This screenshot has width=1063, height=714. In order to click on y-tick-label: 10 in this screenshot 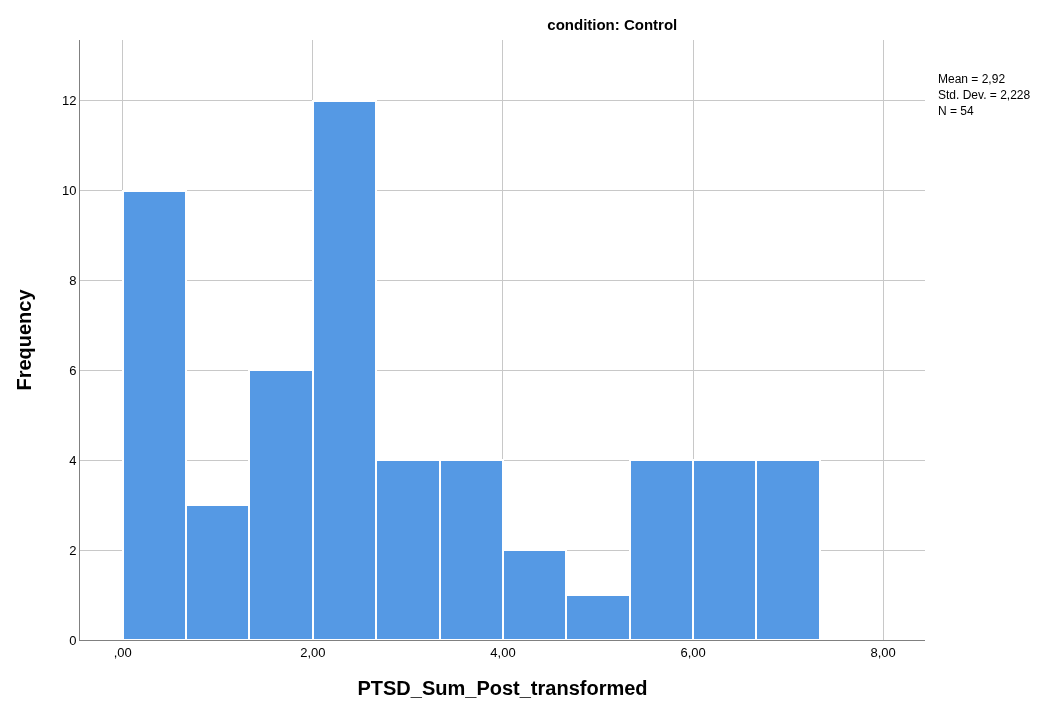, I will do `click(69, 191)`.